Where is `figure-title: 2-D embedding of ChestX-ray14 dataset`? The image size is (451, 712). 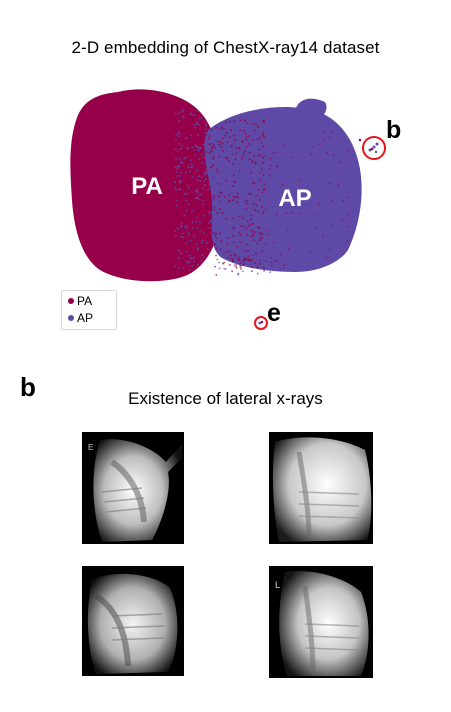
figure-title: 2-D embedding of ChestX-ray14 dataset is located at coordinates (225, 47).